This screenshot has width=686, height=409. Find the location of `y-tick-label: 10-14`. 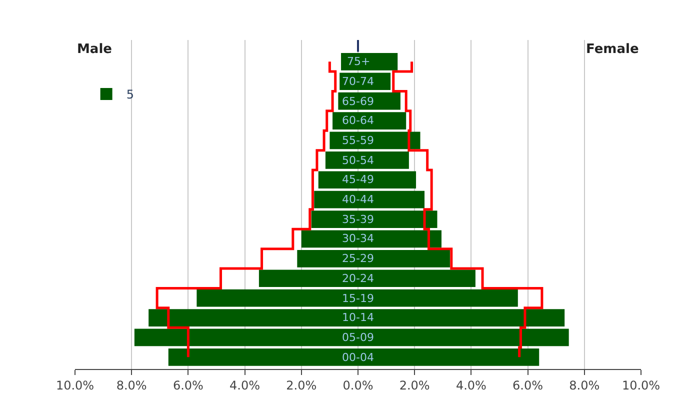

y-tick-label: 10-14 is located at coordinates (358, 317).